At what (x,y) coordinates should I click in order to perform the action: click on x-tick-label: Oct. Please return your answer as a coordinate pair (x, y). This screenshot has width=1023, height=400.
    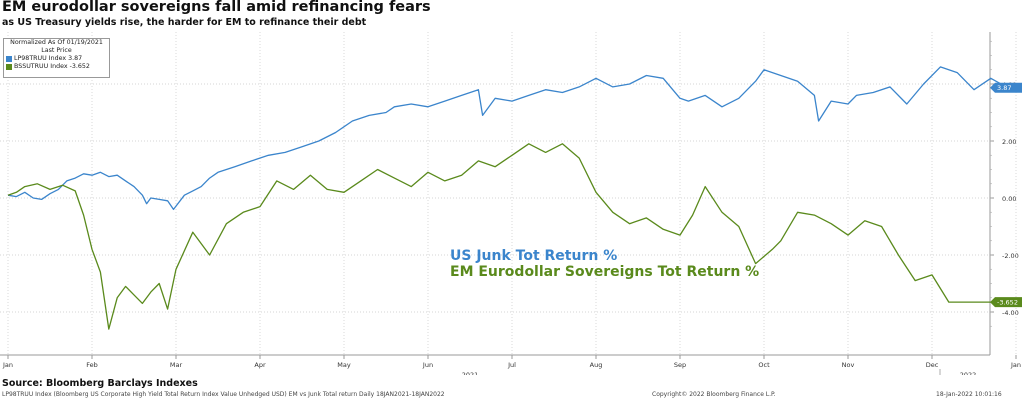
    Looking at the image, I should click on (764, 365).